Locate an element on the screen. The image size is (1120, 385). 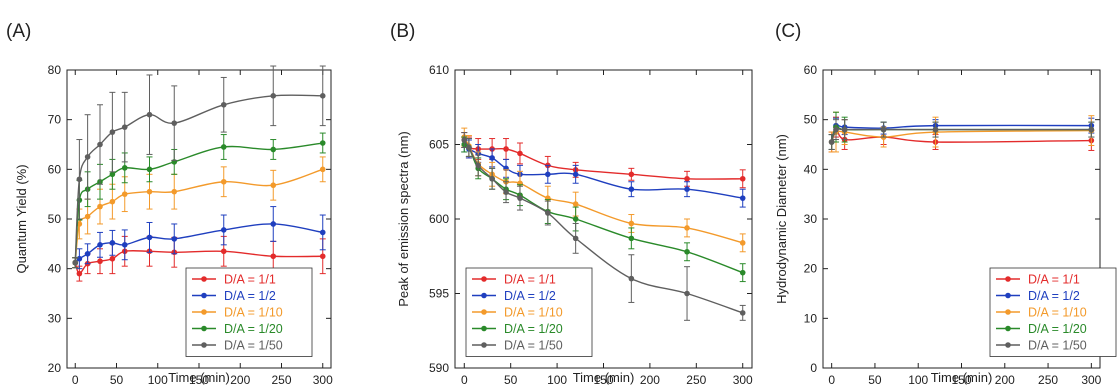
y-tick-label: 70 is located at coordinates (55, 120).